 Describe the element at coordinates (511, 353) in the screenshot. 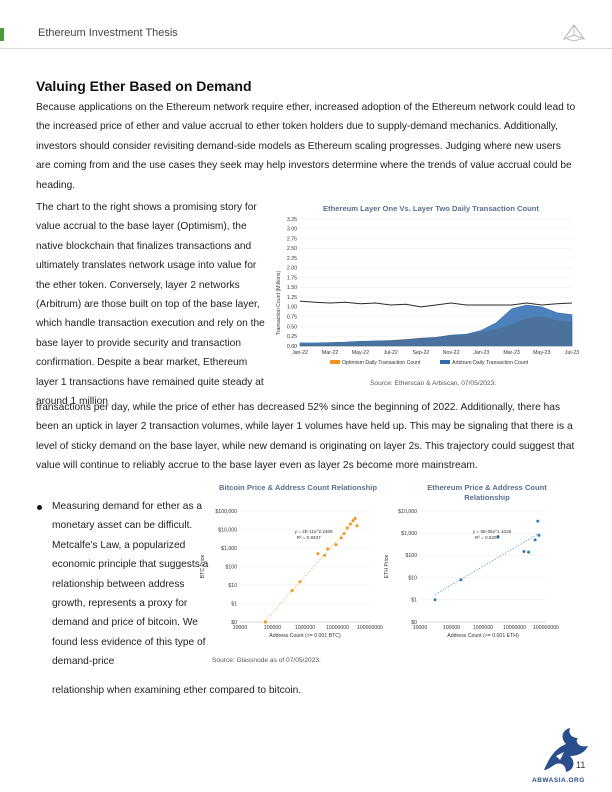

I see `tx-x-tick: Mar-23` at that location.